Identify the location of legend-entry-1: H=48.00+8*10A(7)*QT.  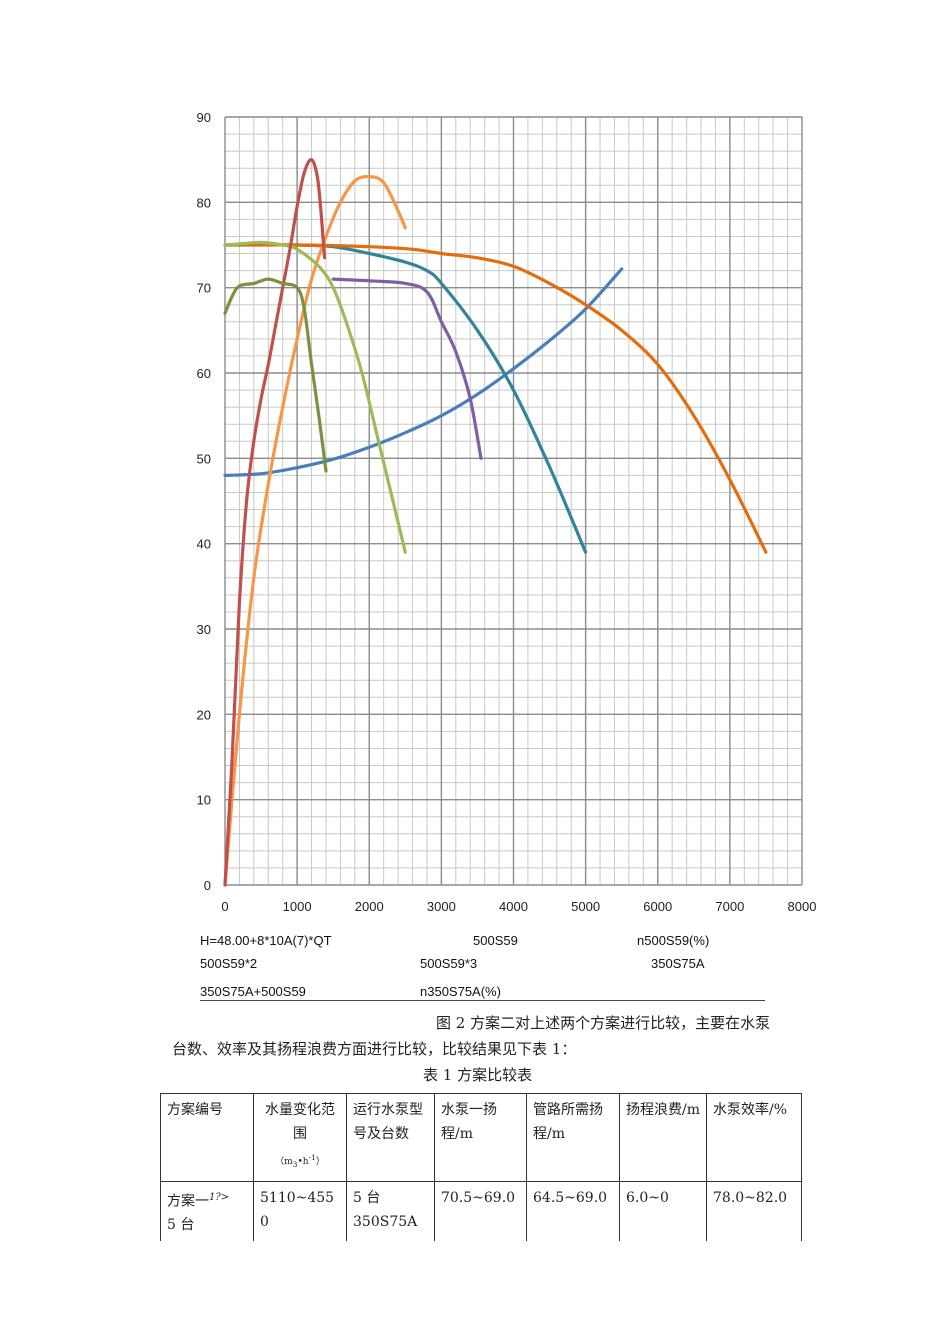
(266, 940).